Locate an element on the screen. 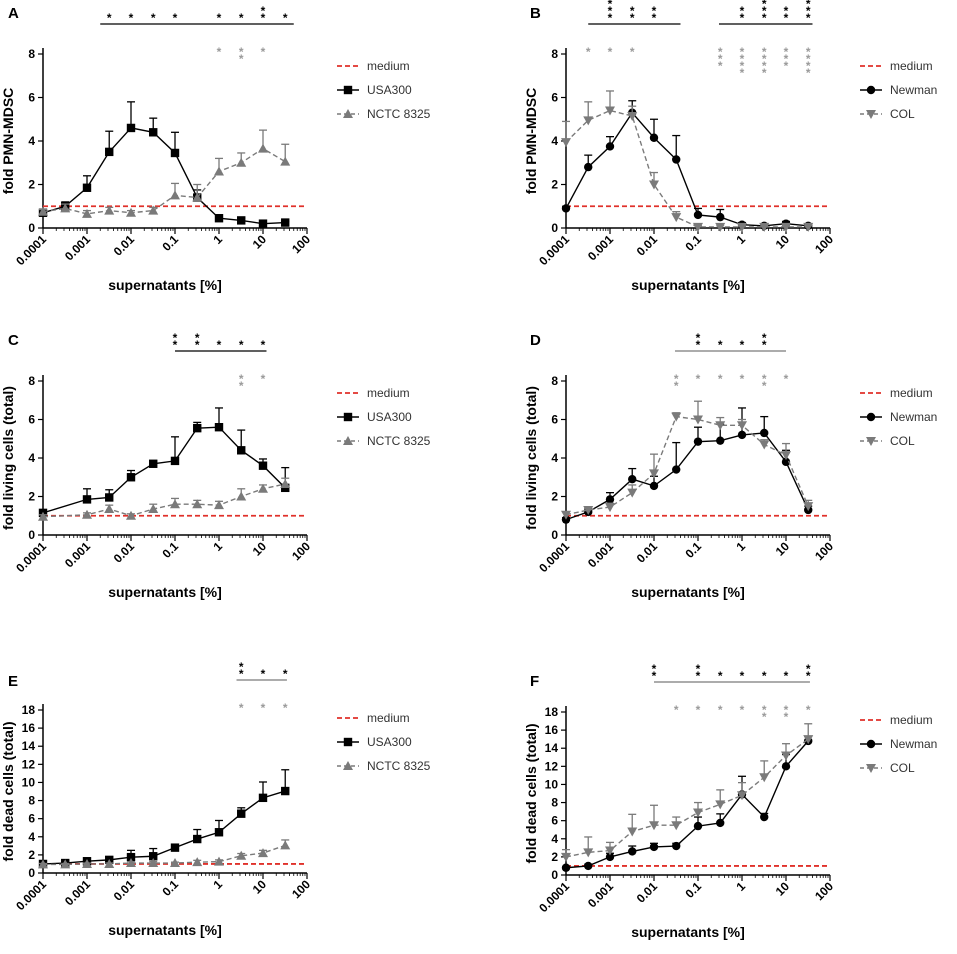  legend-label: NCTC 8325 is located at coordinates (399, 114).